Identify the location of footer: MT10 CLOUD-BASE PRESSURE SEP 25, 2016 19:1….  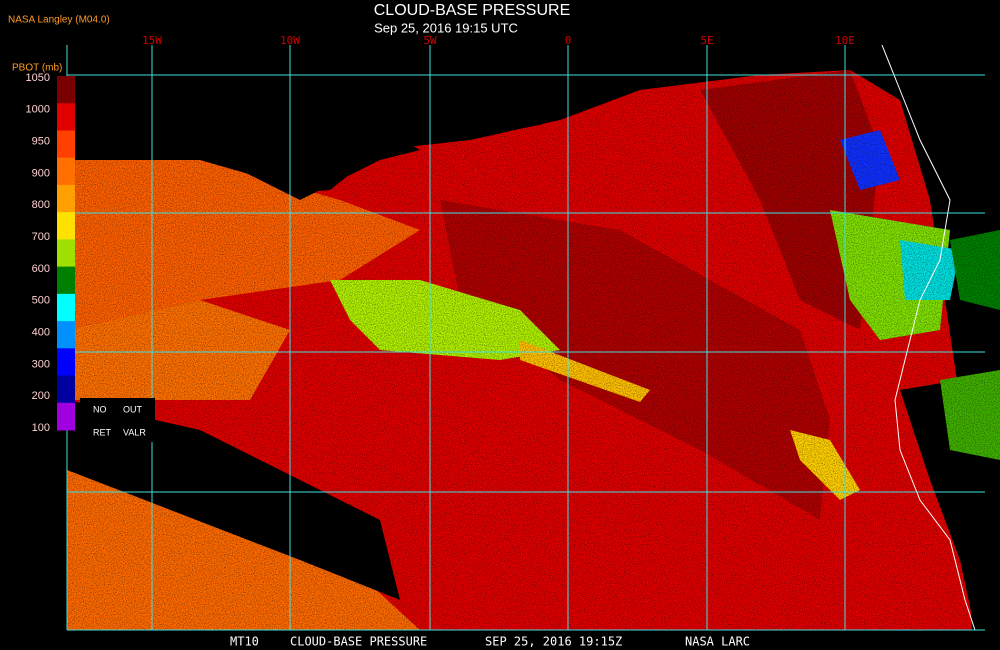
(490, 642).